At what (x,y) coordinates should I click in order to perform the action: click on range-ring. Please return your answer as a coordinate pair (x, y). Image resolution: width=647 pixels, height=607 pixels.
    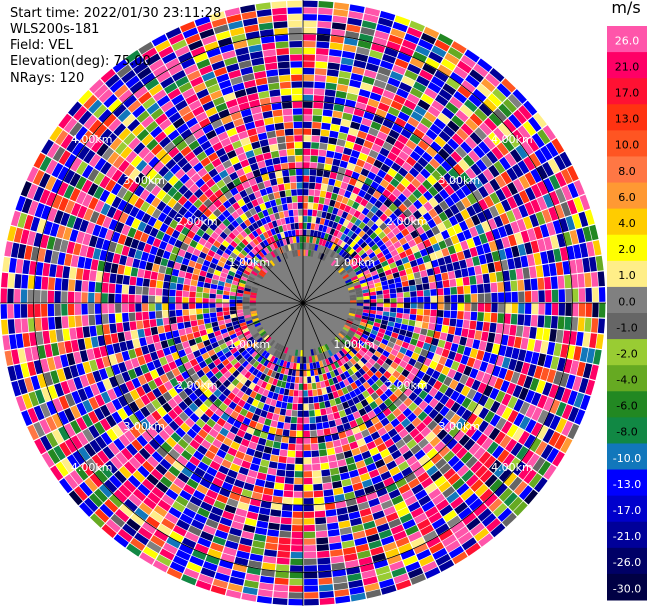
    Looking at the image, I should click on (303, 303).